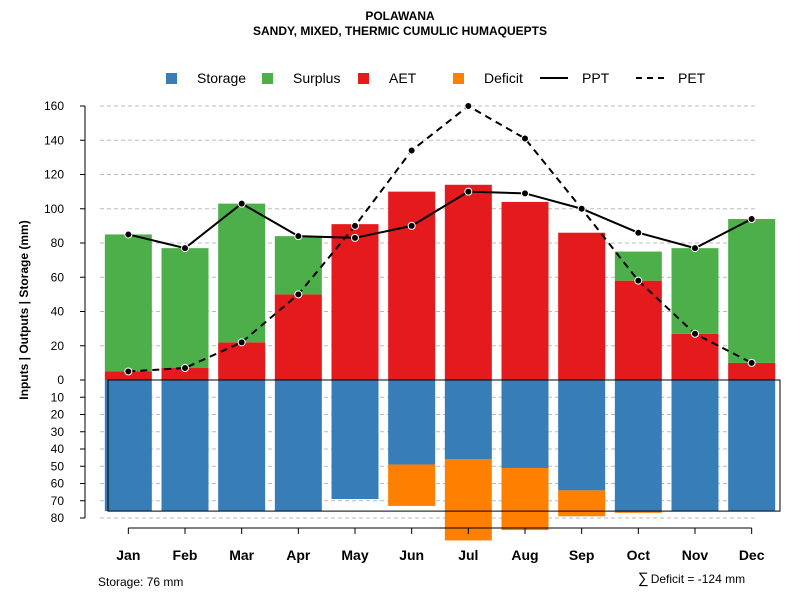  What do you see at coordinates (185, 374) in the screenshot?
I see `bar-aet-feb` at bounding box center [185, 374].